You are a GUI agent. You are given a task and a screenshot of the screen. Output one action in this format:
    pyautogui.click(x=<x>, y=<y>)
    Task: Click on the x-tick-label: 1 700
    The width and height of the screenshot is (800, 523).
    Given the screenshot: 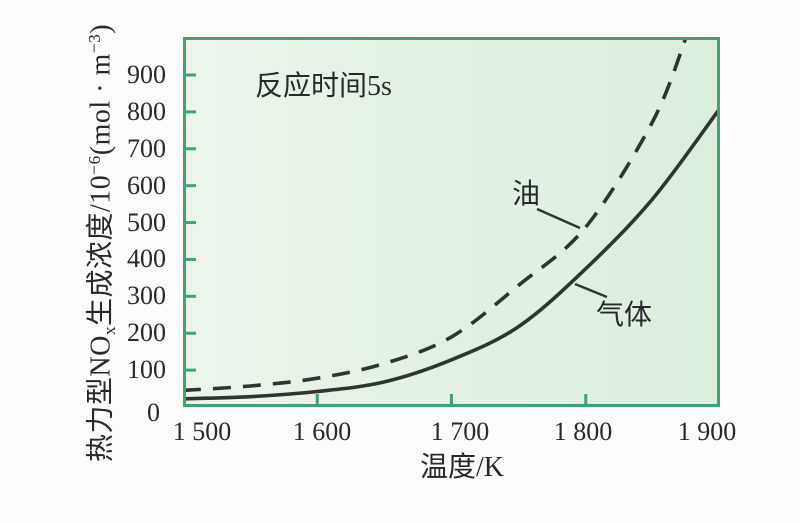 What is the action you would take?
    pyautogui.click(x=460, y=431)
    